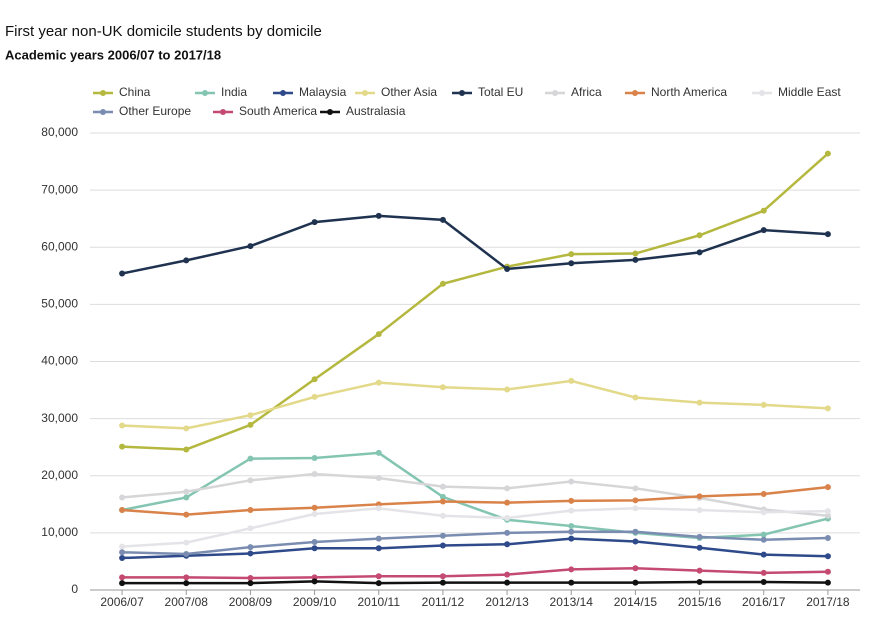  I want to click on legend-label: Australasia, so click(376, 111).